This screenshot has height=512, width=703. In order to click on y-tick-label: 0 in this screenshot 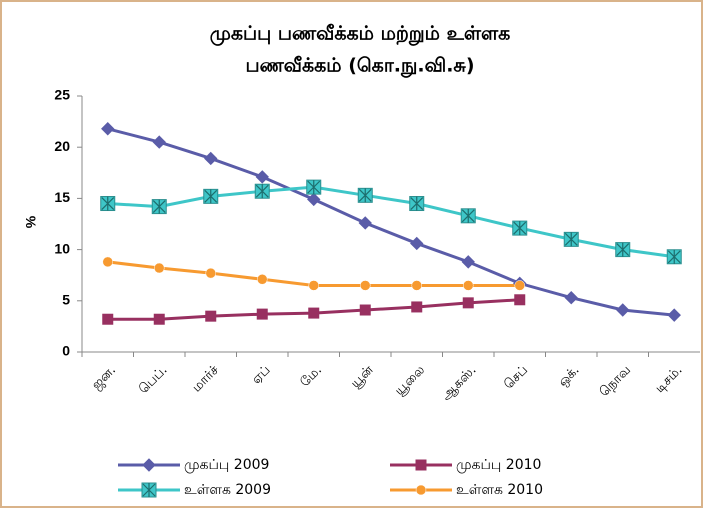, I will do `click(66, 351)`.